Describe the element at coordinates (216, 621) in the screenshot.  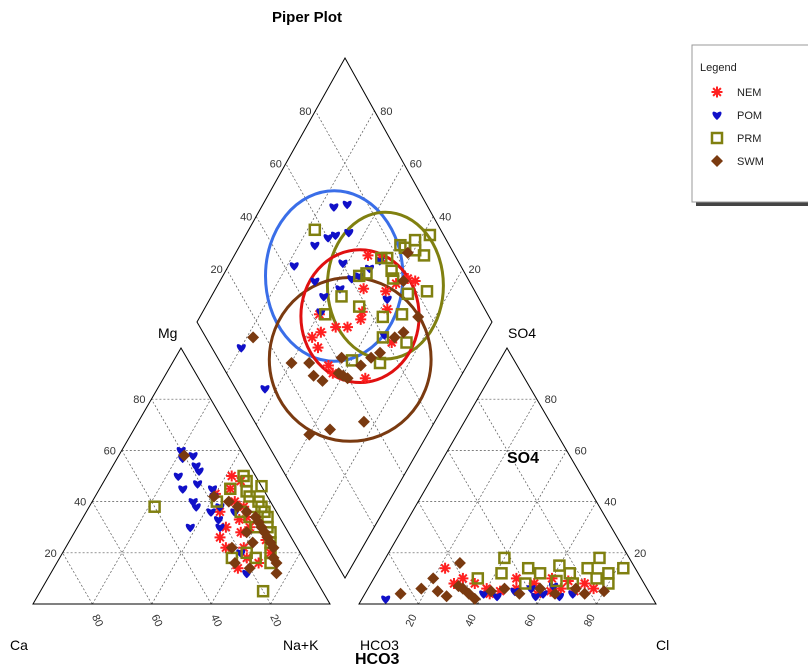
I see `cation-ca-tick-label: 40` at that location.